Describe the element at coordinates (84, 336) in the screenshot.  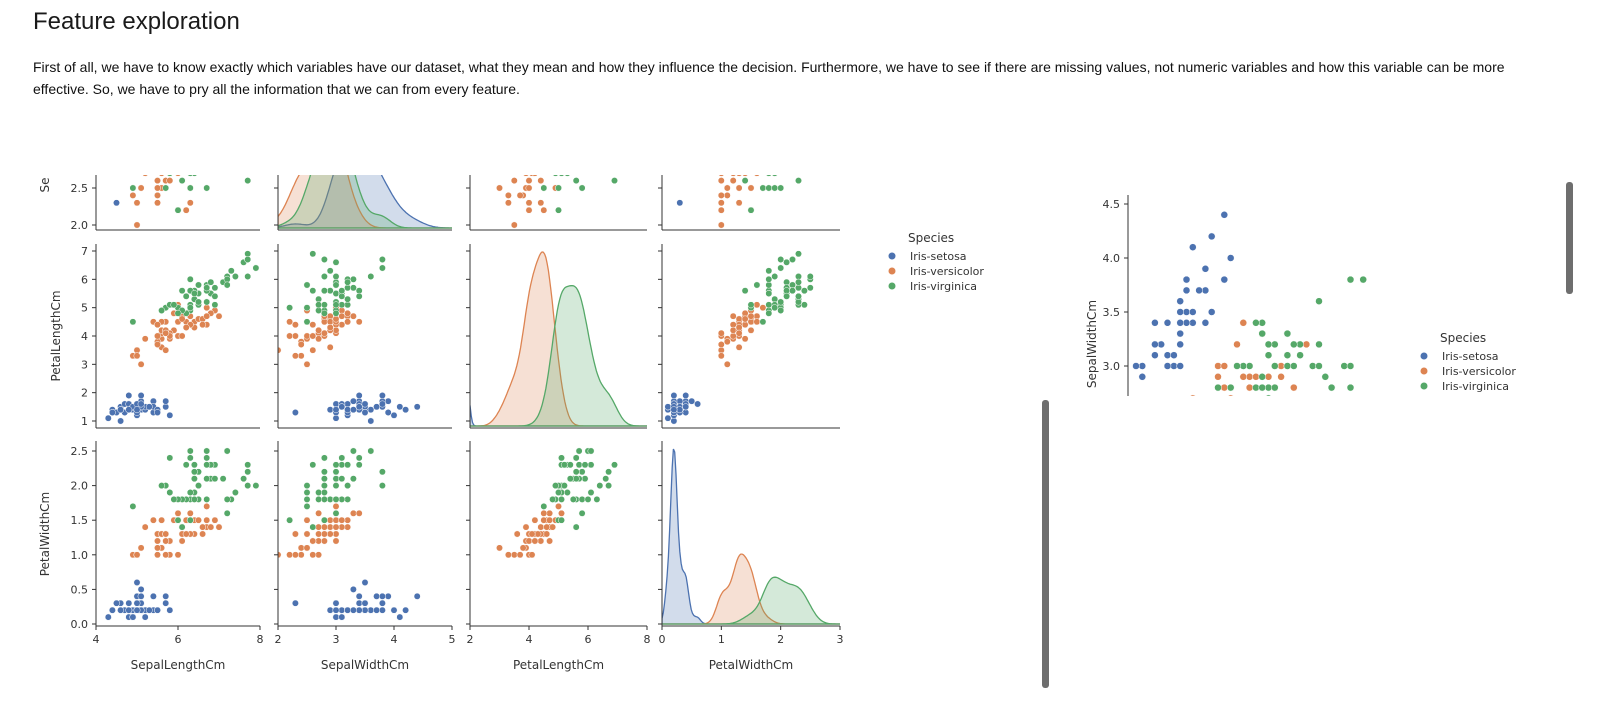
I see `y-tick-label: 4` at that location.